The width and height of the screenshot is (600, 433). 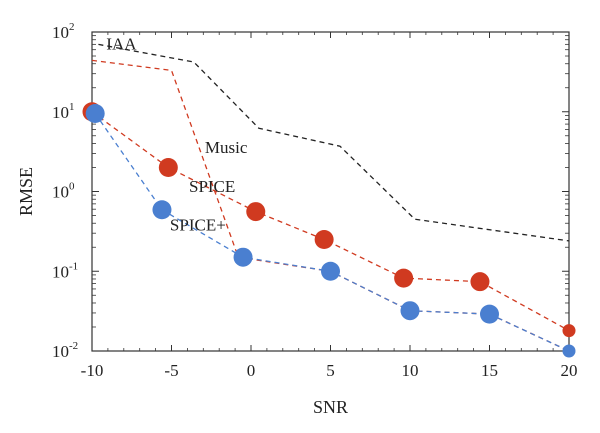 What do you see at coordinates (63, 191) in the screenshot?
I see `y-tick-label: 10⁰` at bounding box center [63, 191].